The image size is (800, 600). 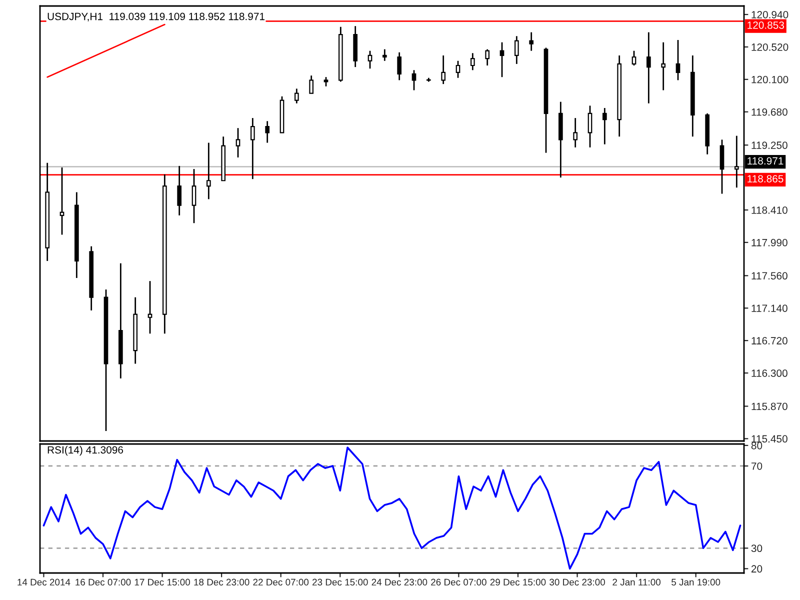 I want to click on x-tick-label: 14 Dec 2014, so click(x=44, y=582).